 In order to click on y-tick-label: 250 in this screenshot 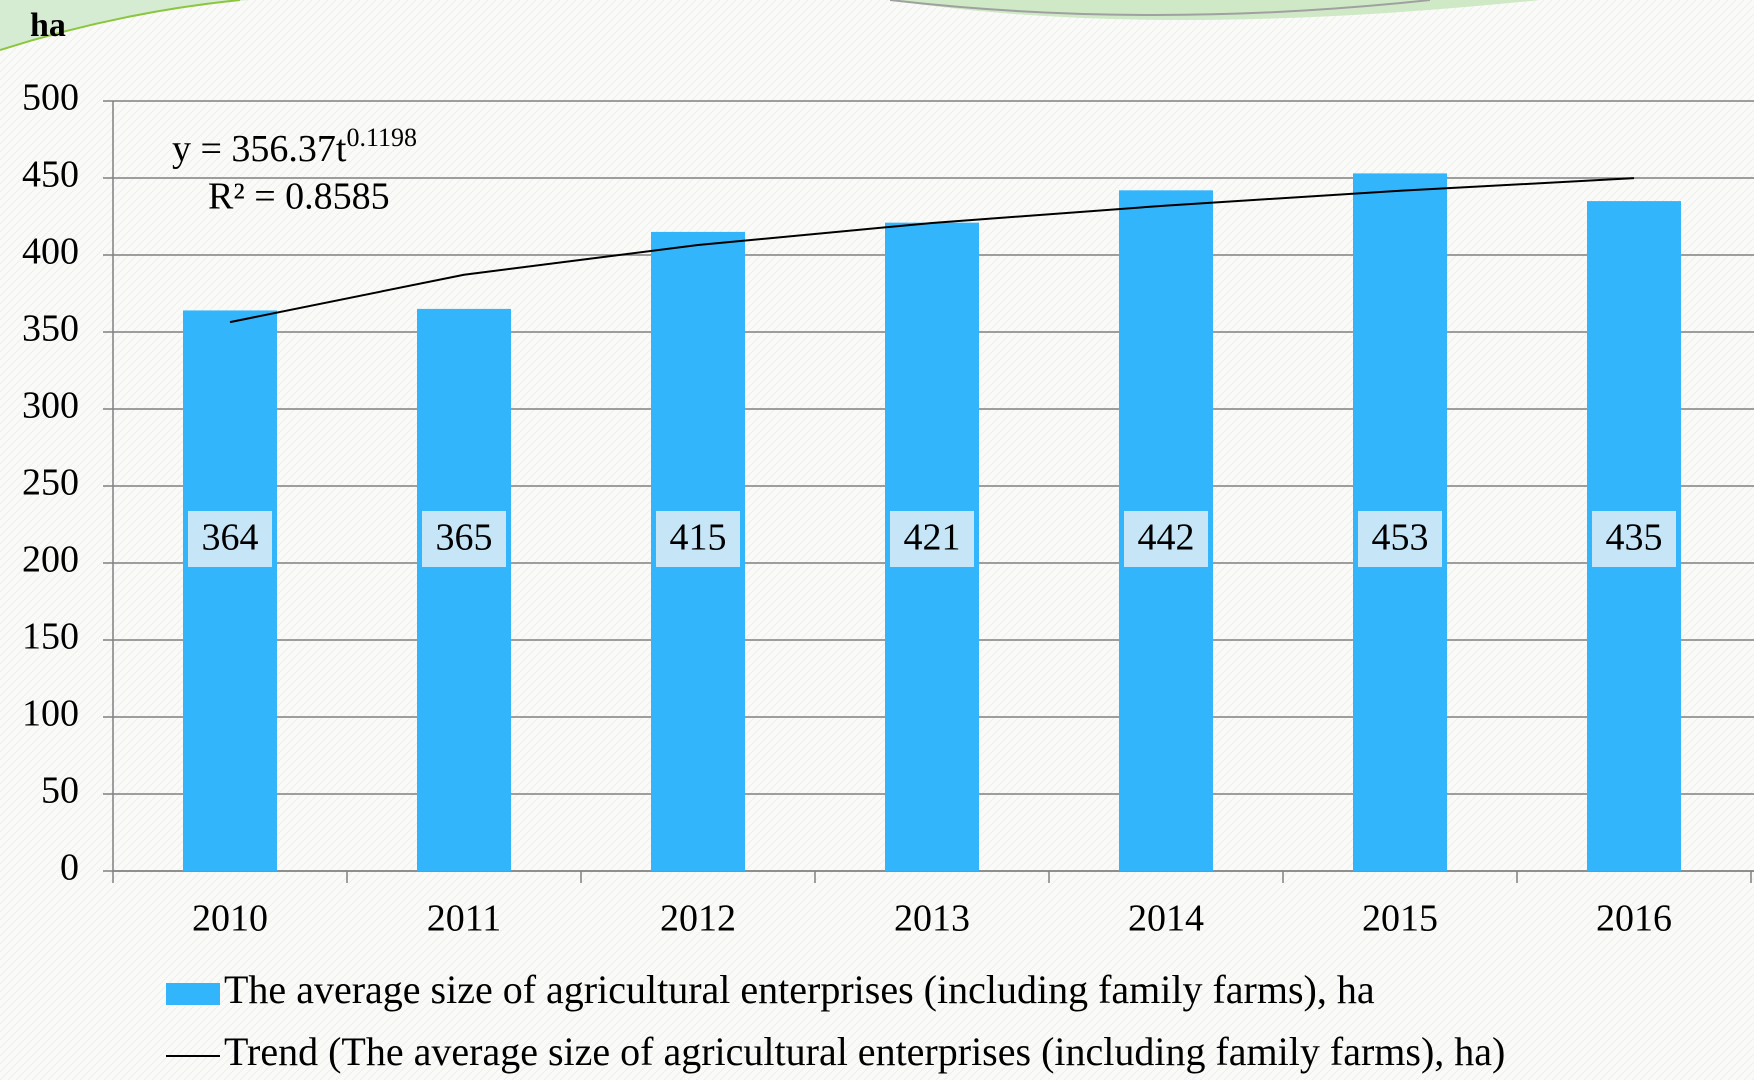, I will do `click(50, 483)`.